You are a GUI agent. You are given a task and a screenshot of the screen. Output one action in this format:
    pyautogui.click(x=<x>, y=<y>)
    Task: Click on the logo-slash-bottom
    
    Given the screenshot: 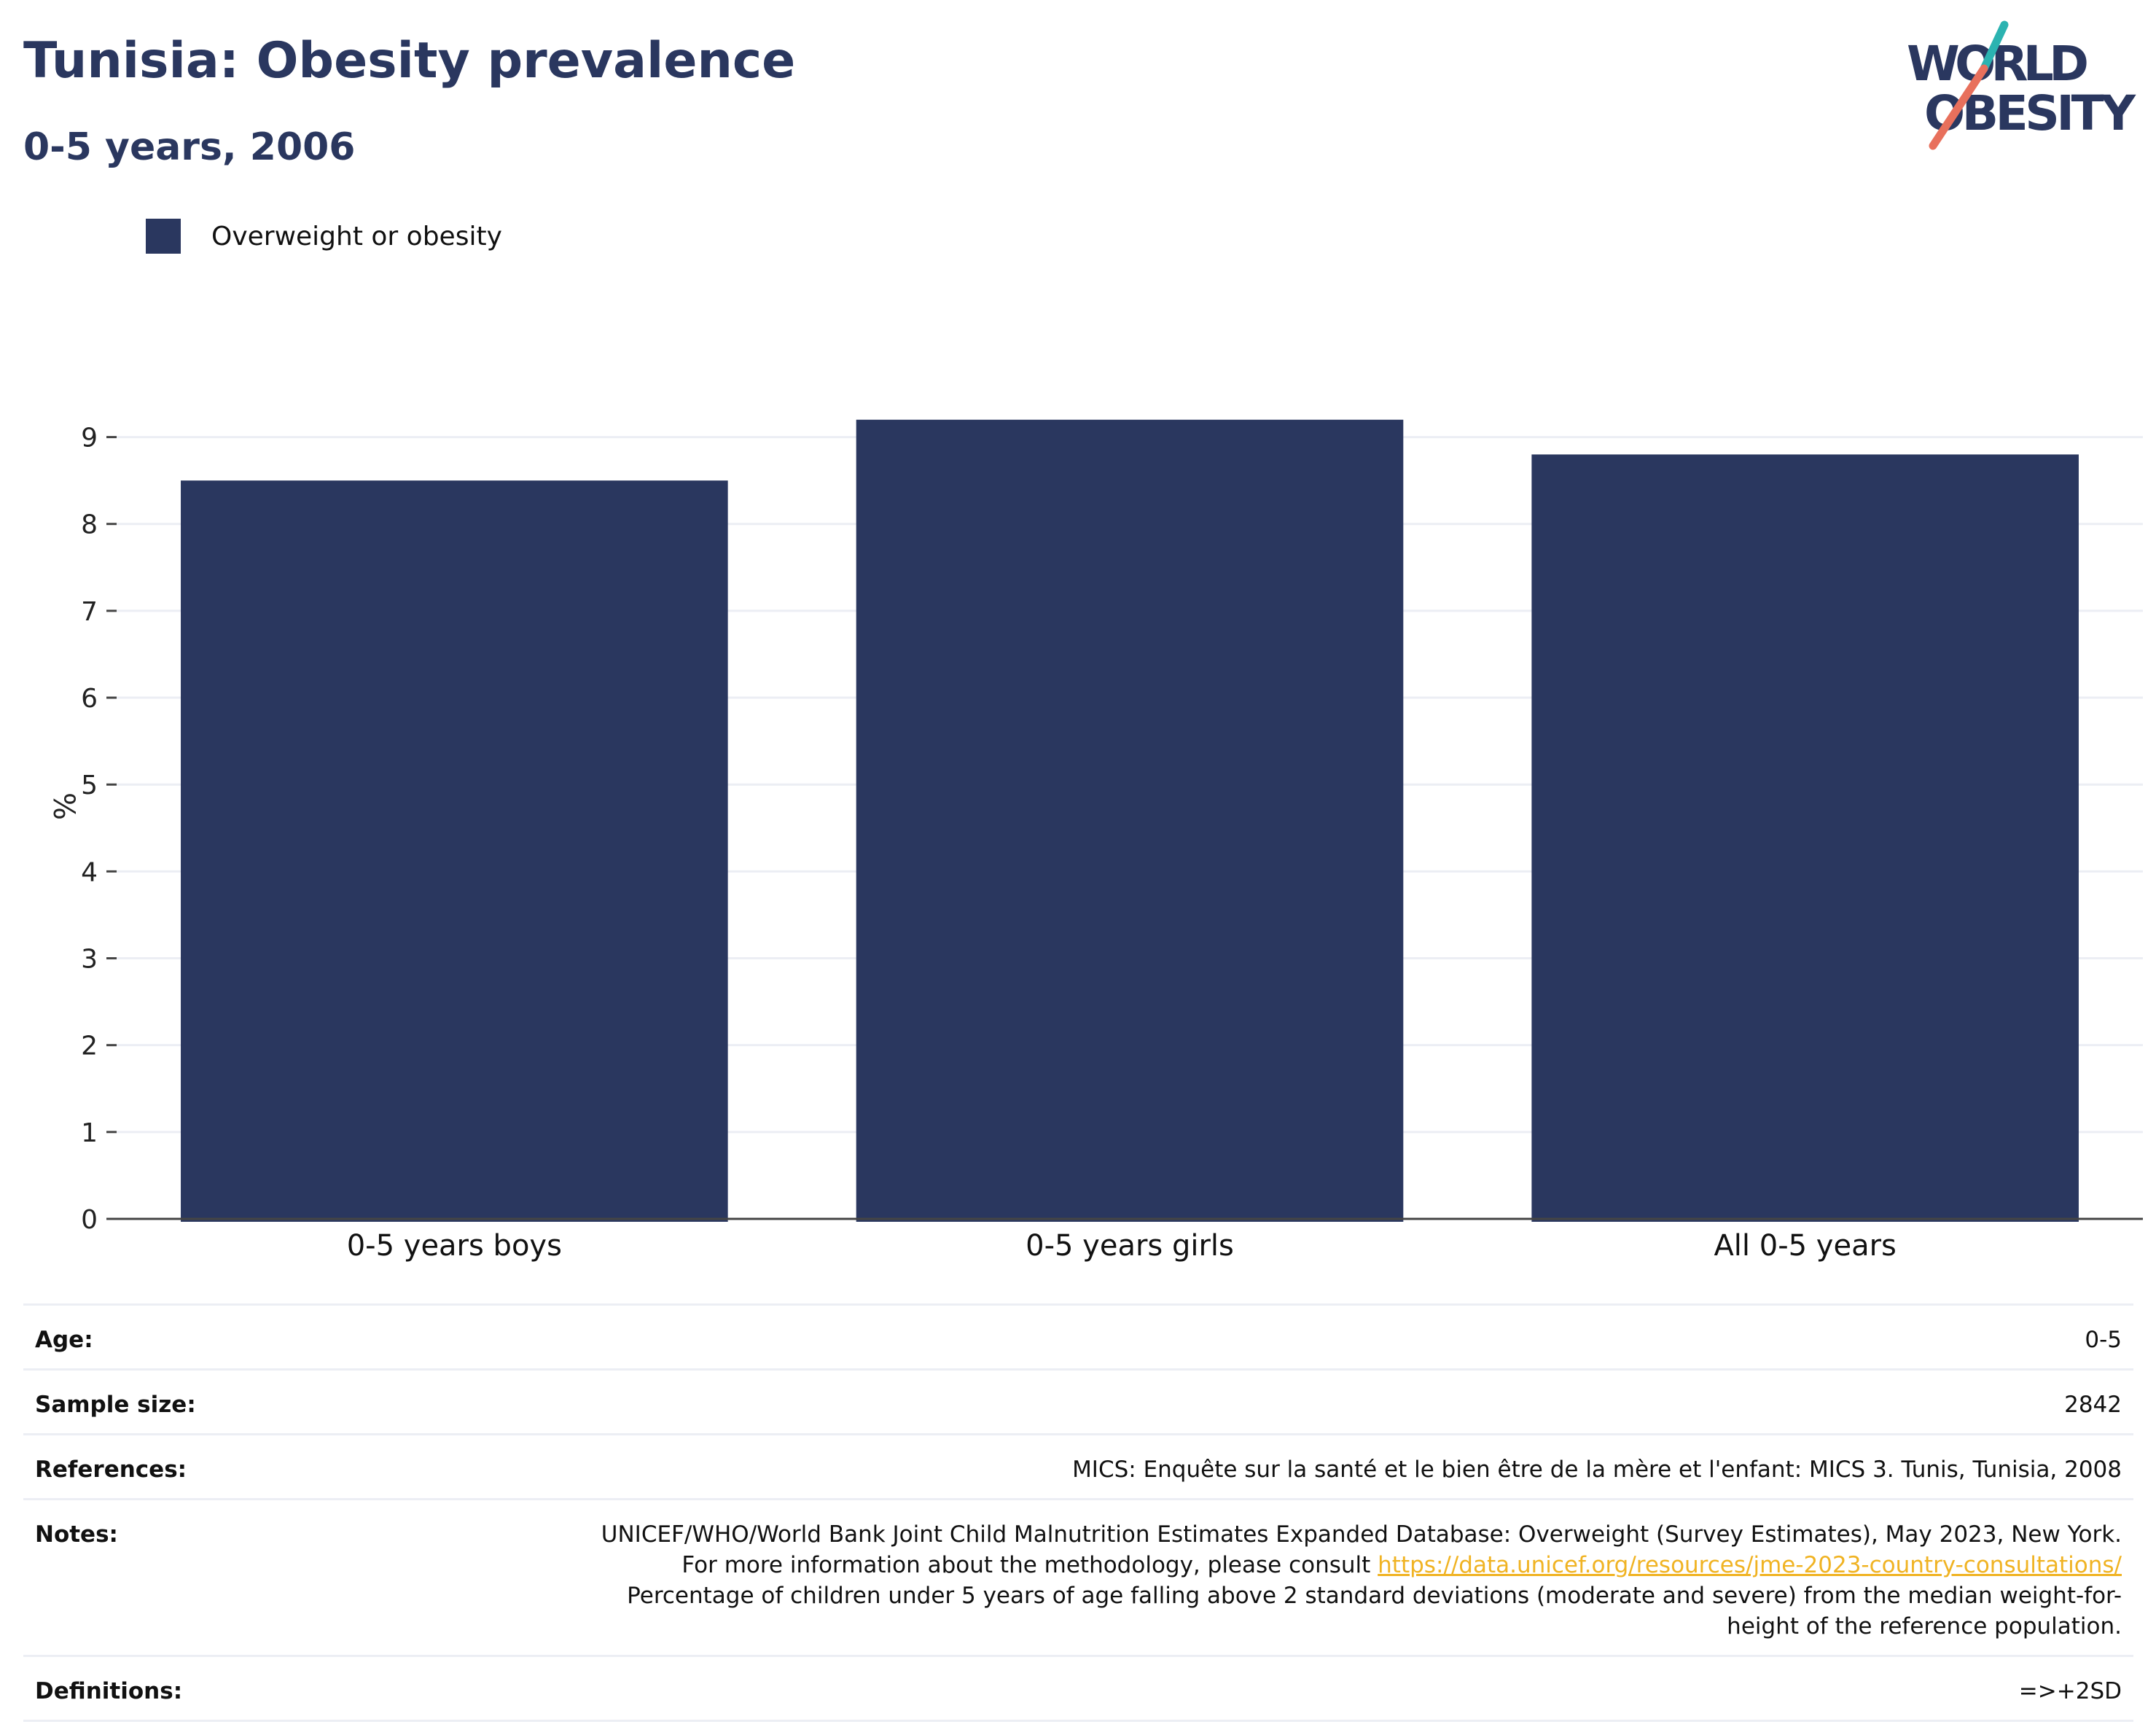 What is the action you would take?
    pyautogui.click(x=1959, y=107)
    